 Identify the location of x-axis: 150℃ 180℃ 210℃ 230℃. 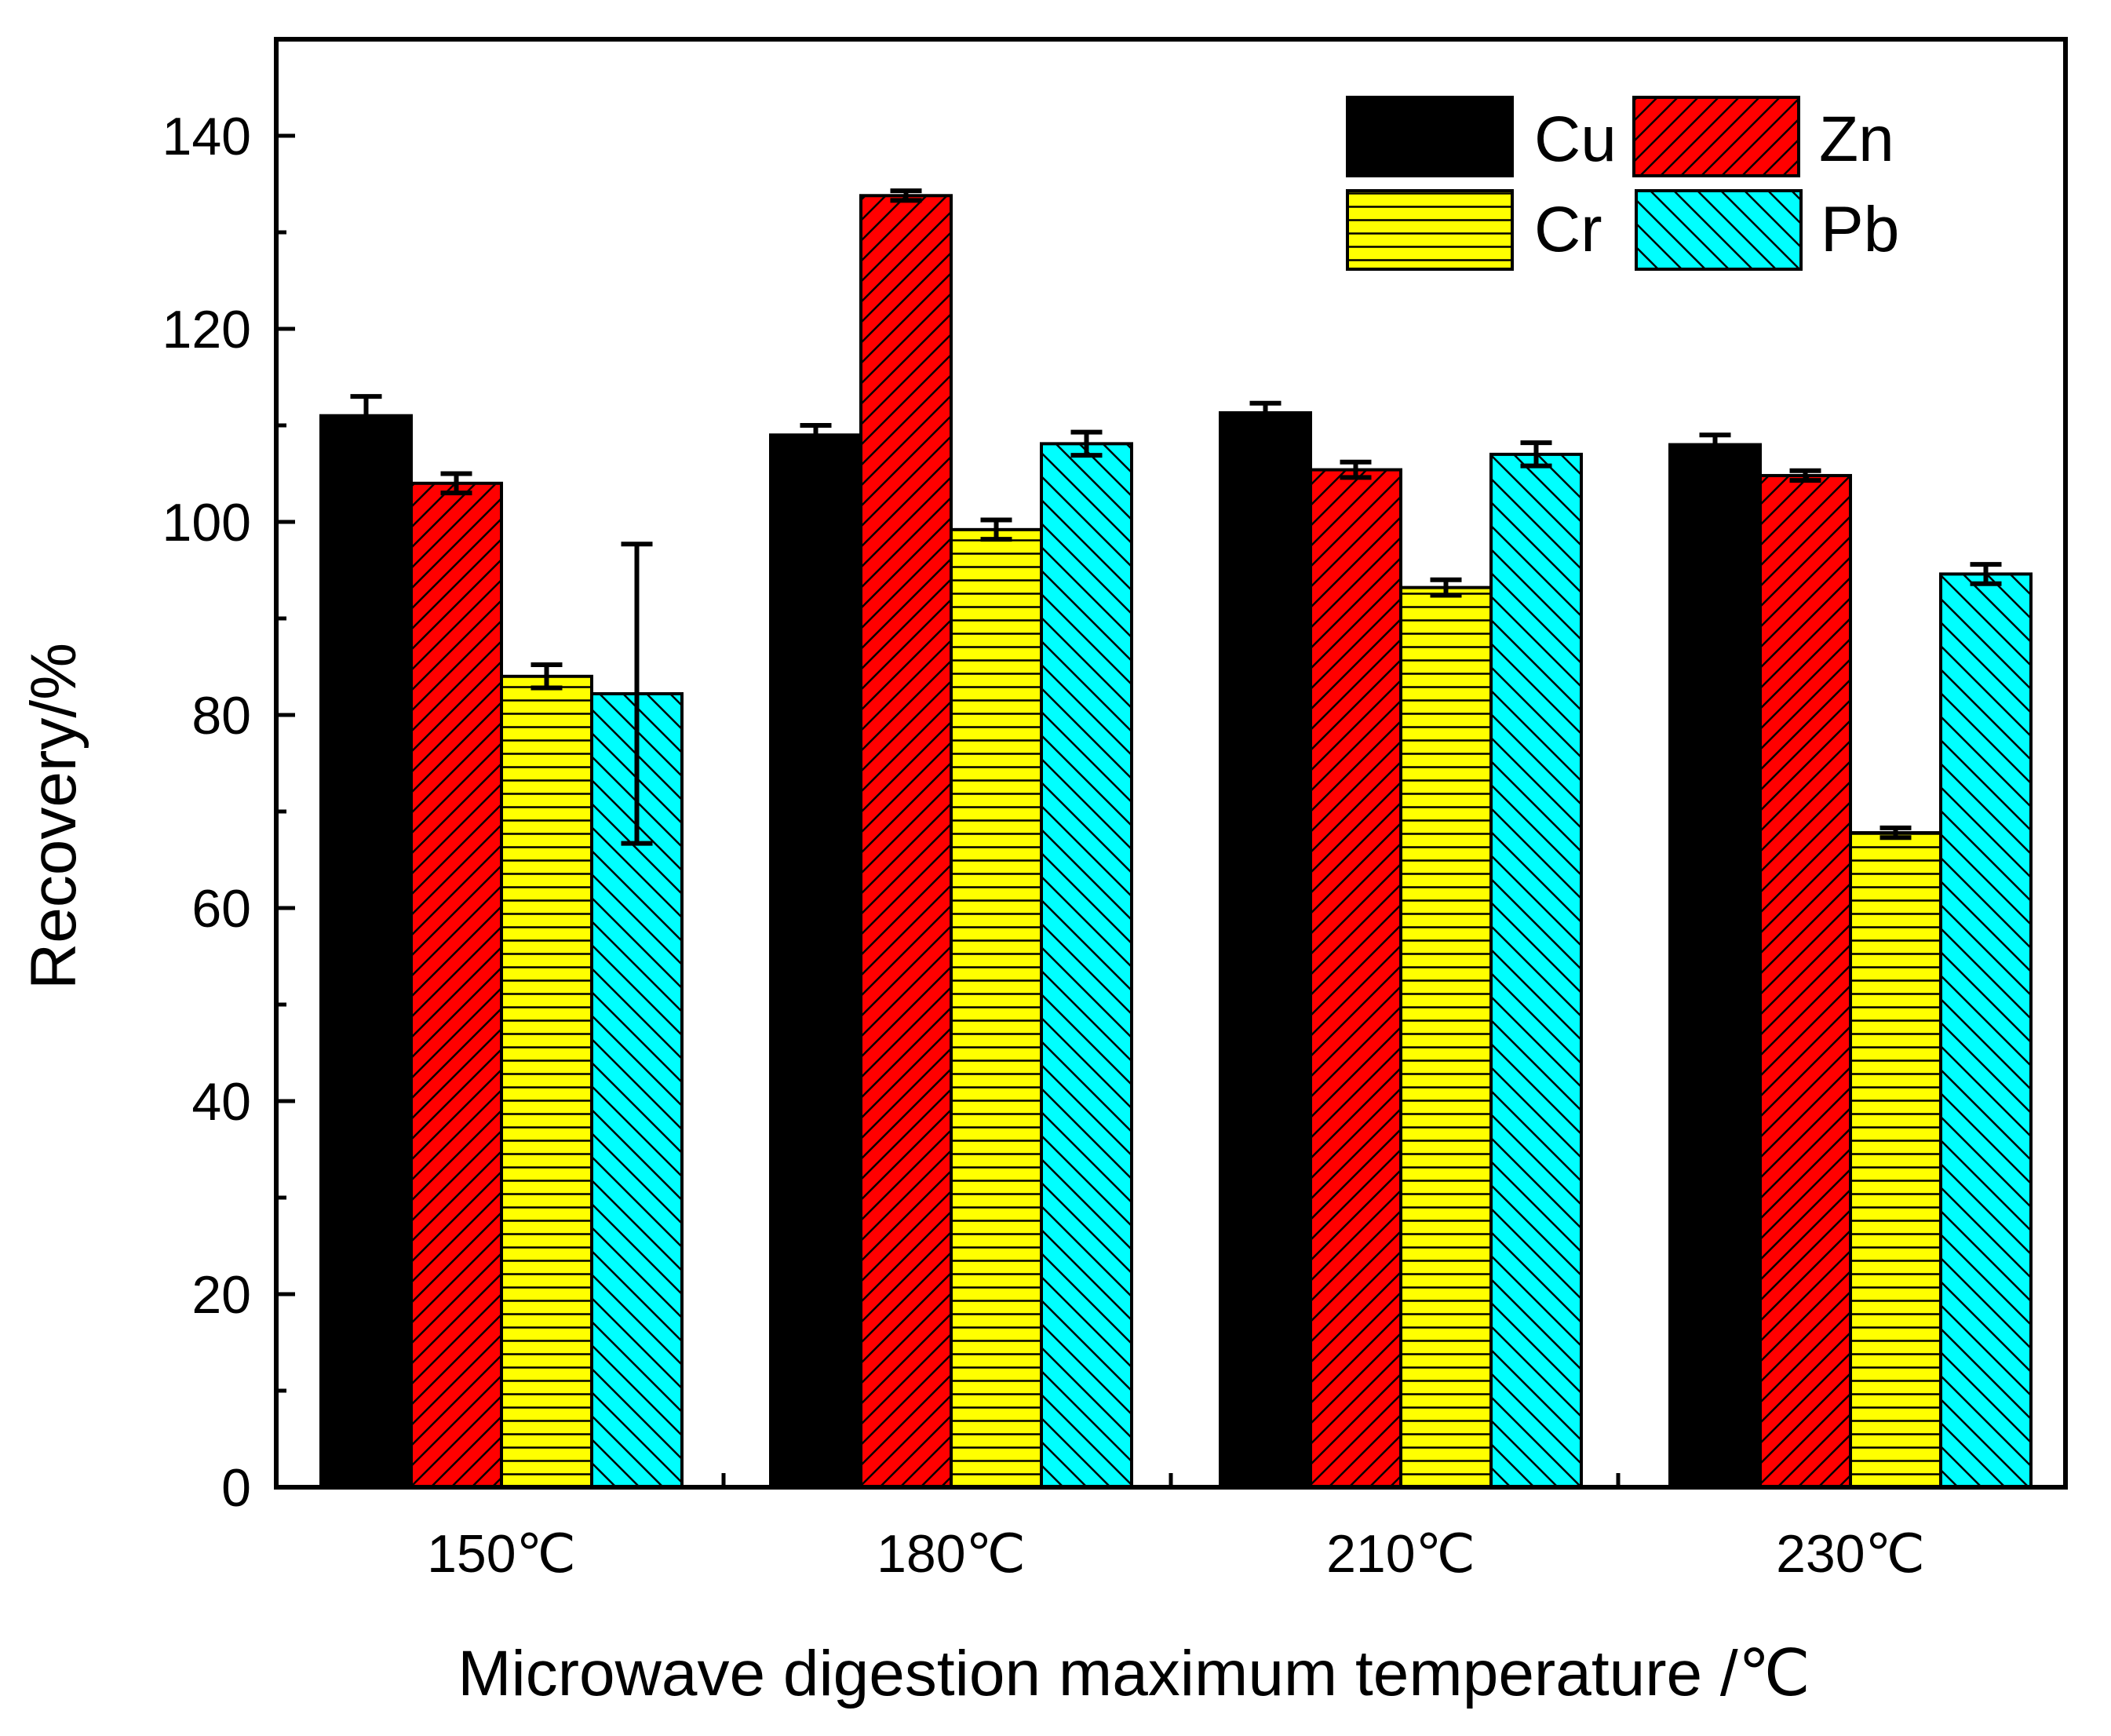
(1176, 1528).